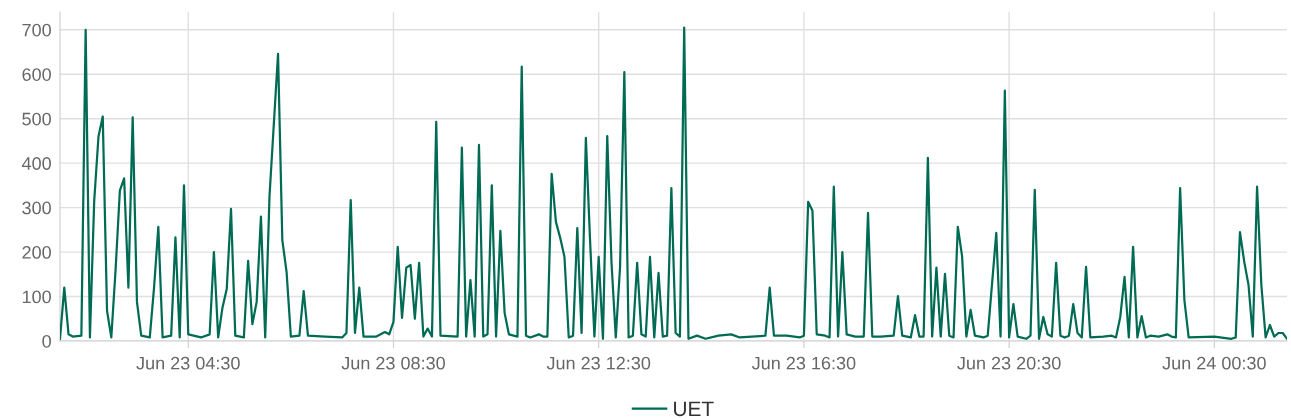 Image resolution: width=1291 pixels, height=419 pixels. Describe the element at coordinates (1214, 363) in the screenshot. I see `x-tick-label: Jun 24 00:30` at that location.